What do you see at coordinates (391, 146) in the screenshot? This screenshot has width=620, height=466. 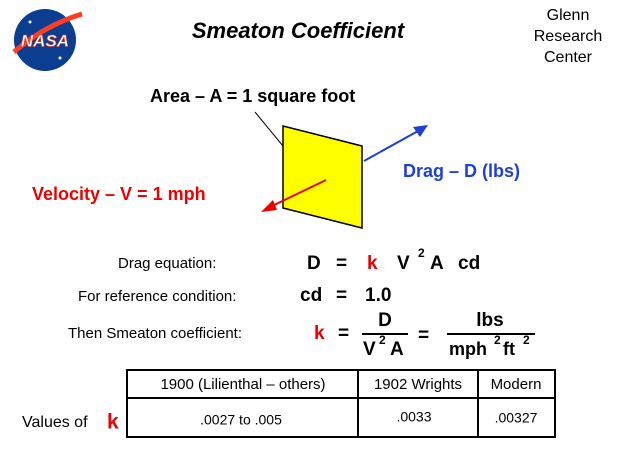 I see `drag-arrow` at bounding box center [391, 146].